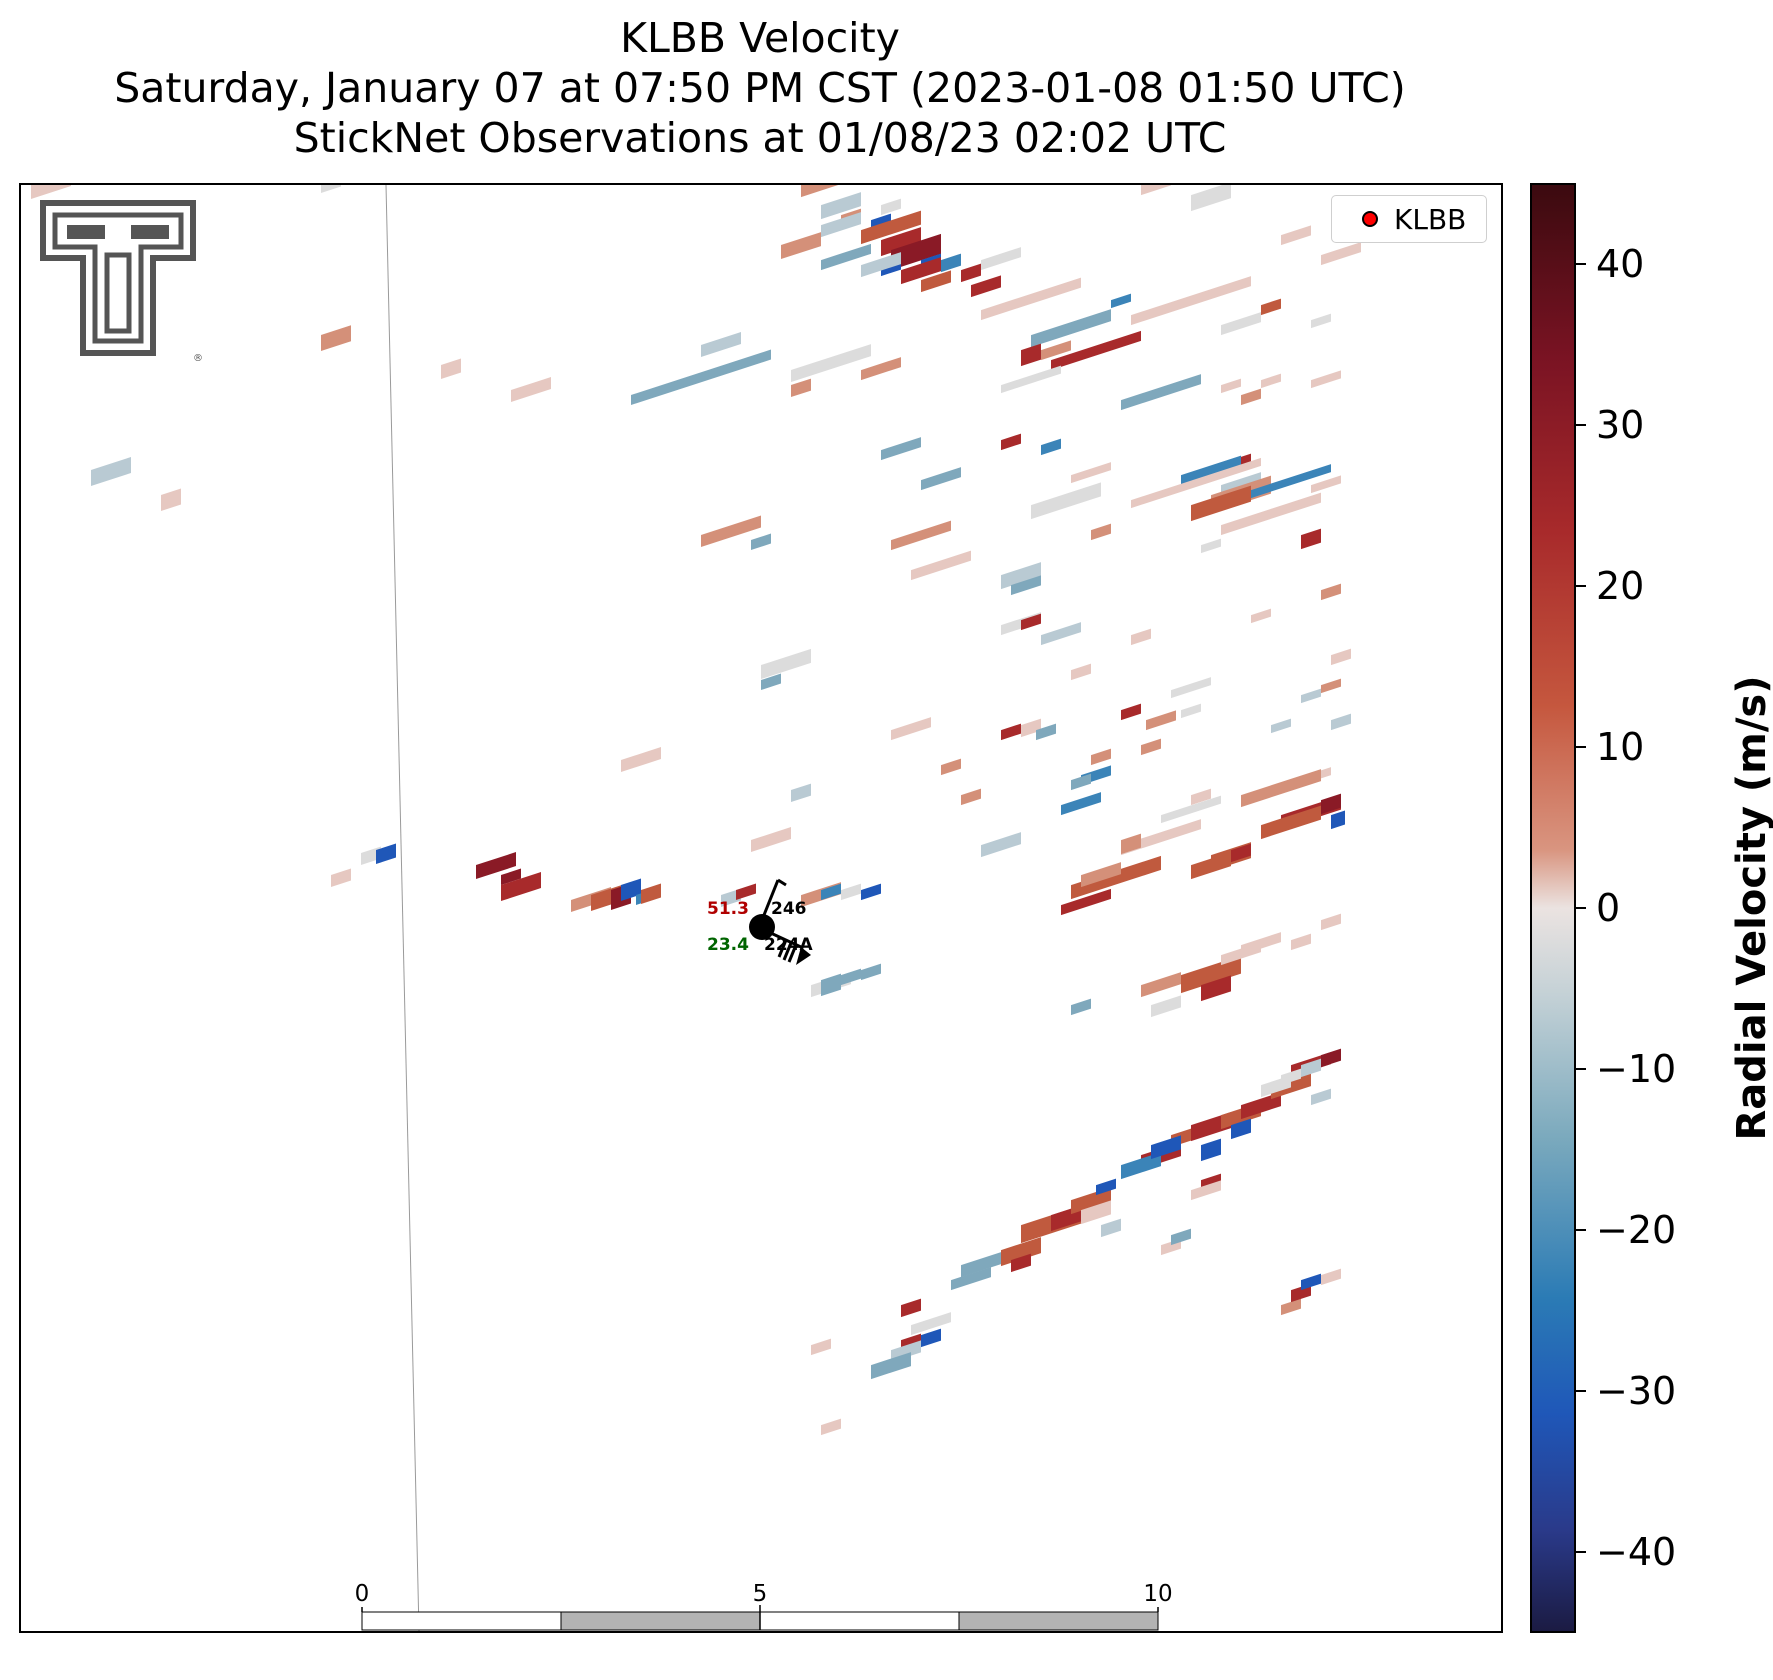 The width and height of the screenshot is (1773, 1680). Describe the element at coordinates (803, 956) in the screenshot. I see `wind-pennant-icon` at that location.